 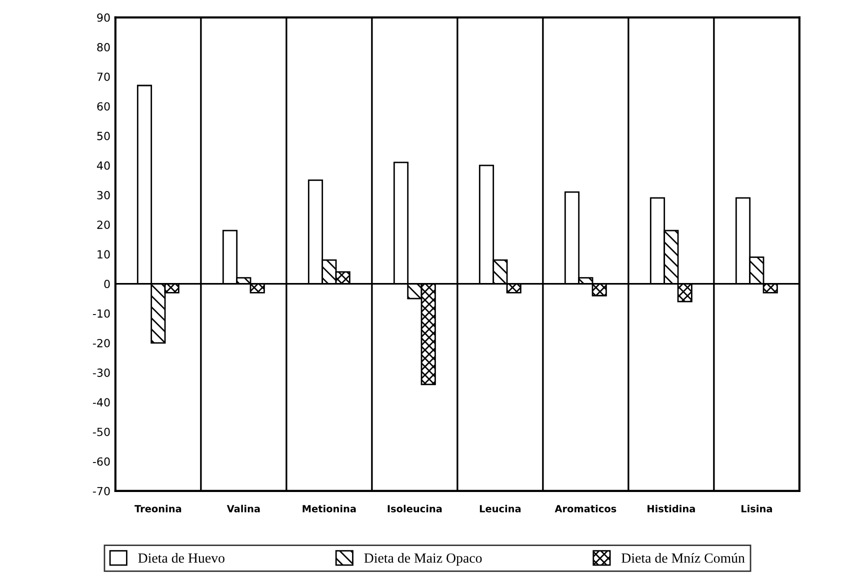 I want to click on y-tick-label: 50, so click(x=103, y=136).